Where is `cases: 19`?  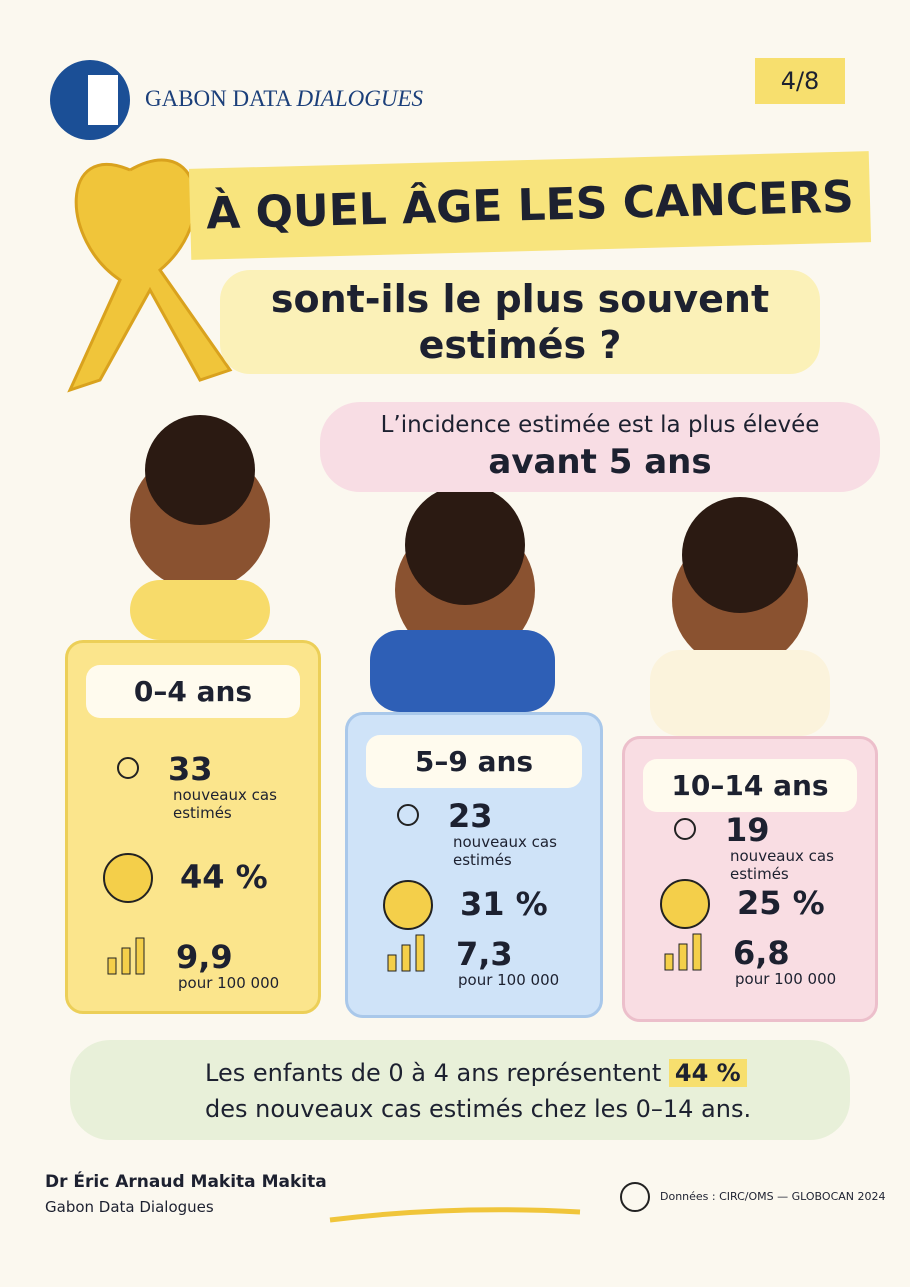
cases: 19 is located at coordinates (747, 830).